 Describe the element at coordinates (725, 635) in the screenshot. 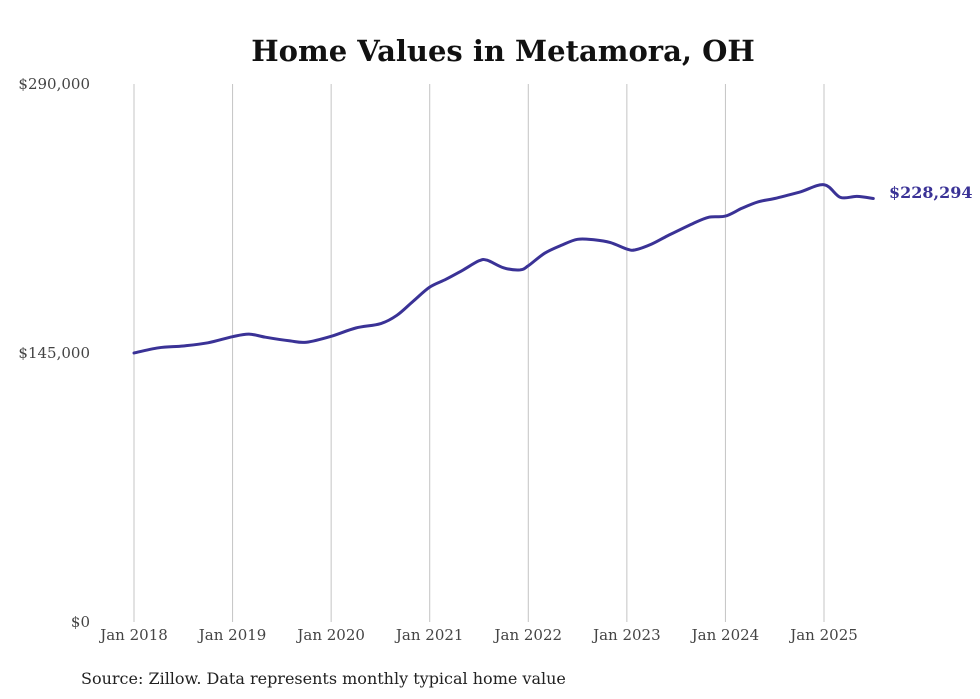

I see `x-tick-label: Jan 2024` at that location.